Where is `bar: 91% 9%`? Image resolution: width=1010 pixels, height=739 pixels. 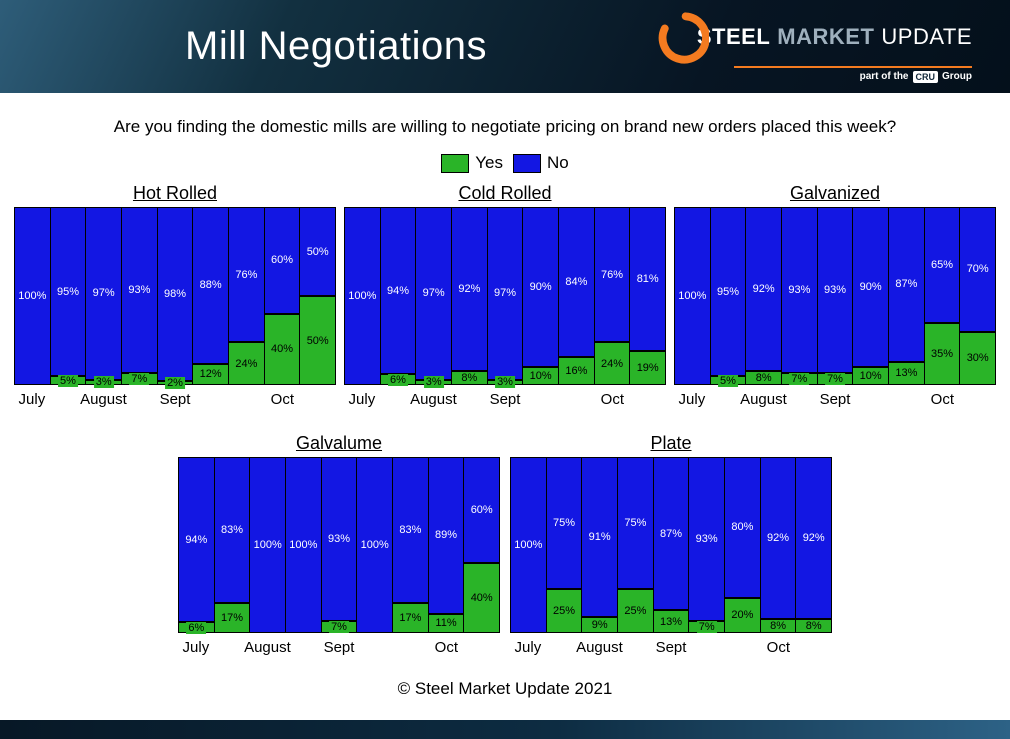
bar: 91% 9% is located at coordinates (600, 545).